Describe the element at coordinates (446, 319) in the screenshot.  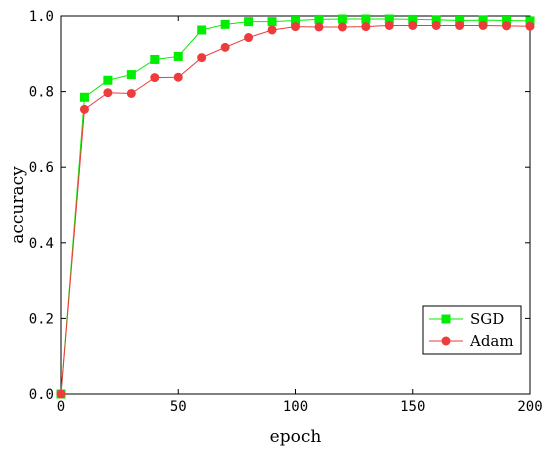
I see `legend-marker-sgd` at that location.